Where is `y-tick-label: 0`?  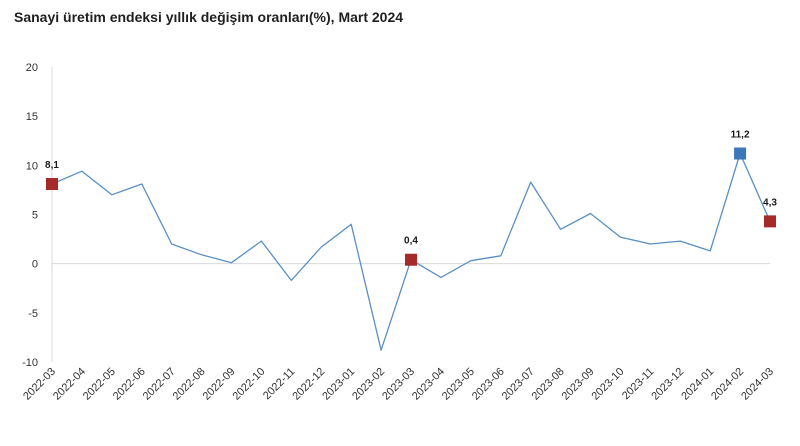 y-tick-label: 0 is located at coordinates (35, 265).